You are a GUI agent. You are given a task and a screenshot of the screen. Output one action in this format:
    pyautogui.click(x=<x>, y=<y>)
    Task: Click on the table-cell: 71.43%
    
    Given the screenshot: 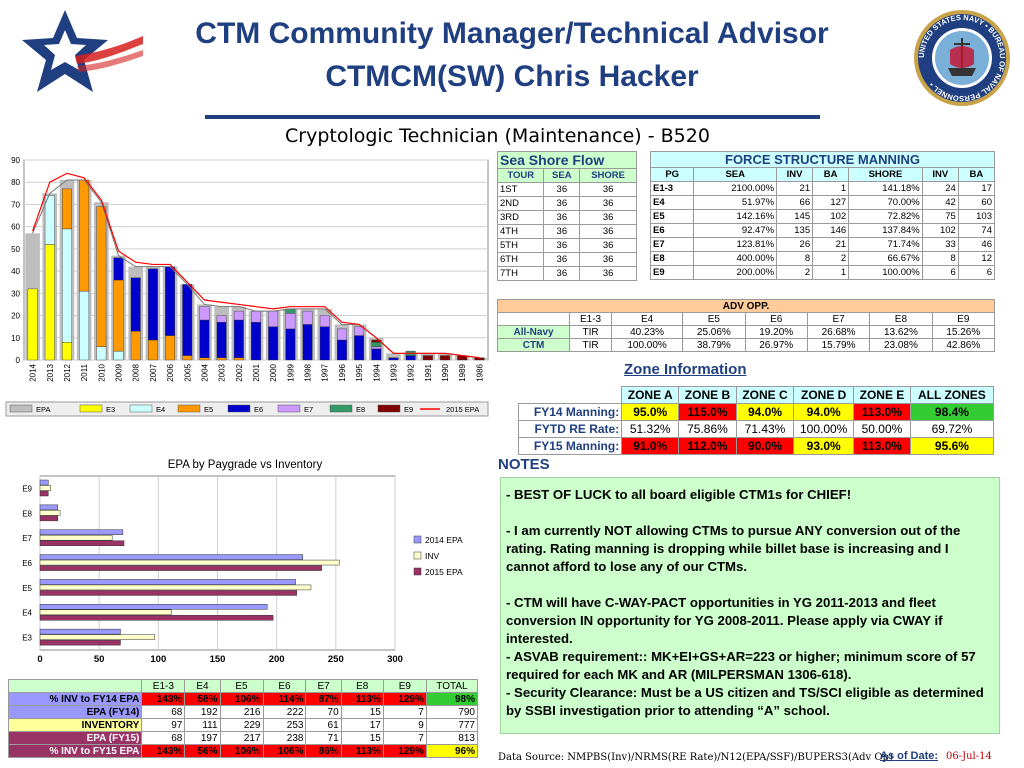 What is the action you would take?
    pyautogui.click(x=765, y=429)
    